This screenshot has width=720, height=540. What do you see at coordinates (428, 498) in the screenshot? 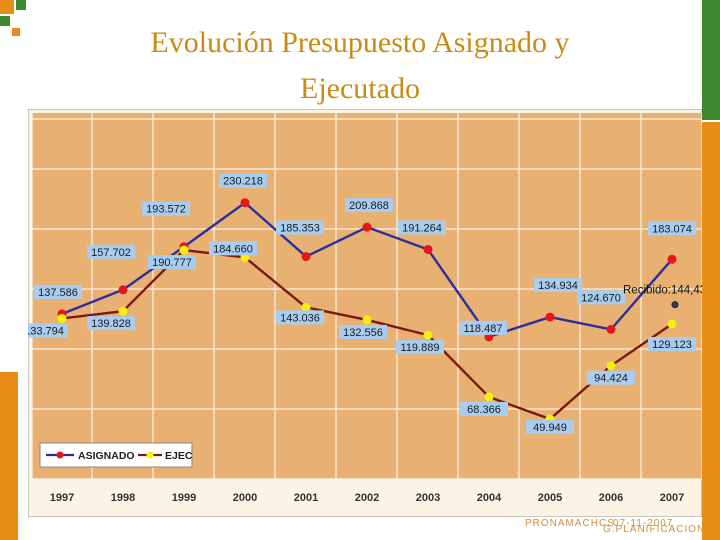
I see `x-tick-label: 2003` at bounding box center [428, 498].